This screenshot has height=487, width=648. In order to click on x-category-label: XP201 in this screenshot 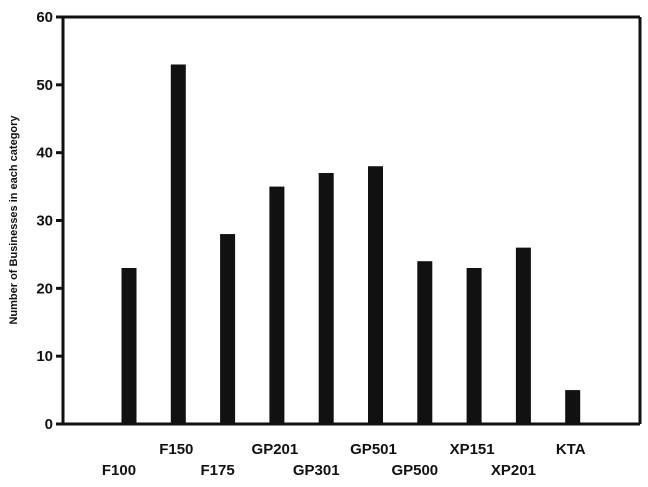, I will do `click(513, 470)`.